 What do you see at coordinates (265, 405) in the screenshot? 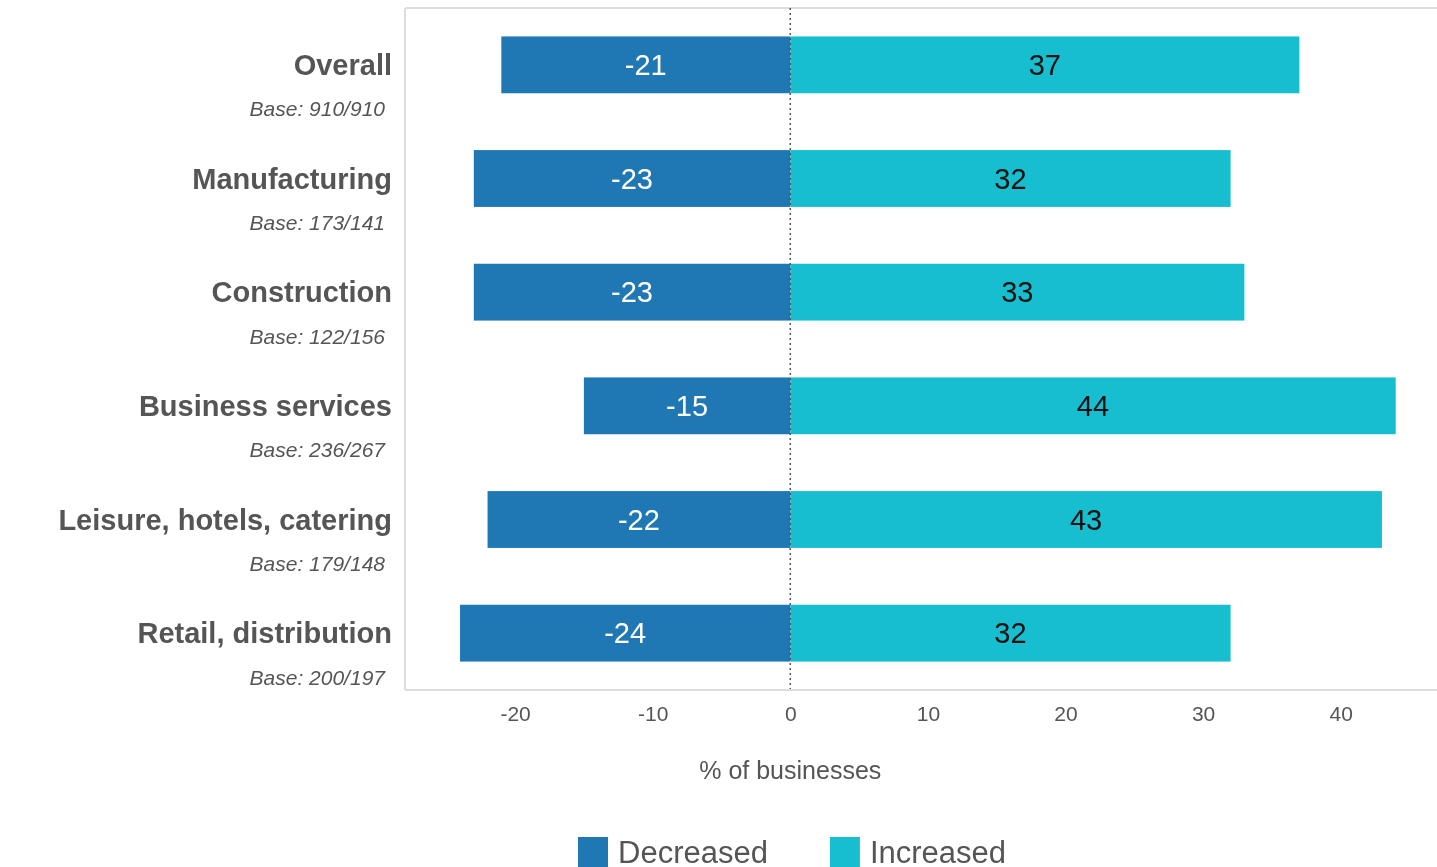
I see `y-tick-label: Business services` at bounding box center [265, 405].